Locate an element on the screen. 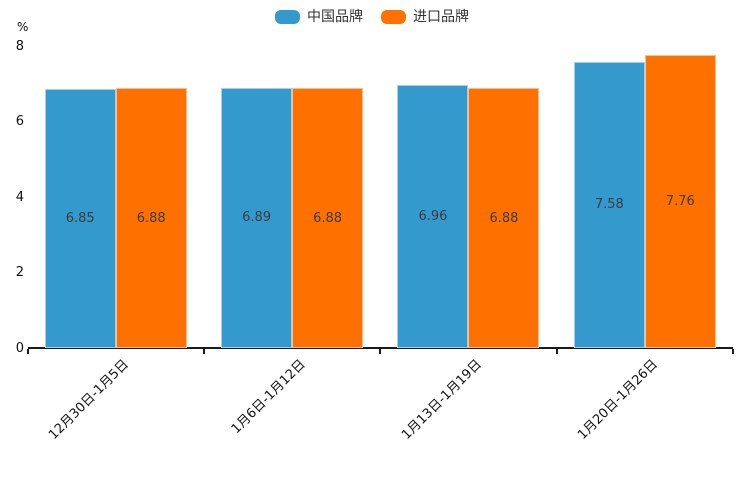 This screenshot has height=496, width=744. bar-进口品牌-1月6日-1月12日 is located at coordinates (328, 218).